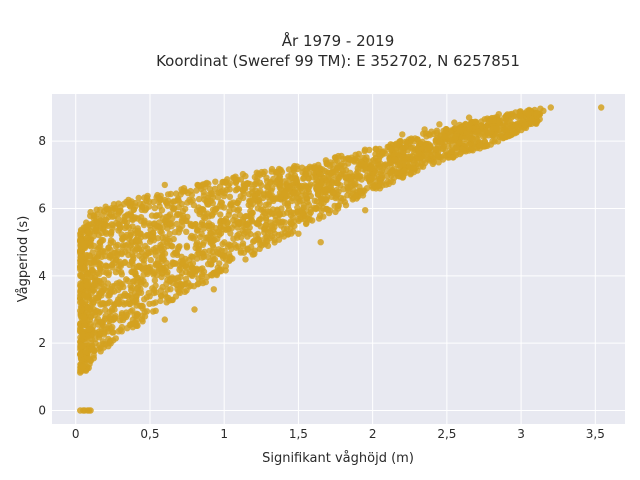 The height and width of the screenshot is (480, 640). I want to click on x-axis-label: Signifikant våghöjd (m), so click(338, 458).